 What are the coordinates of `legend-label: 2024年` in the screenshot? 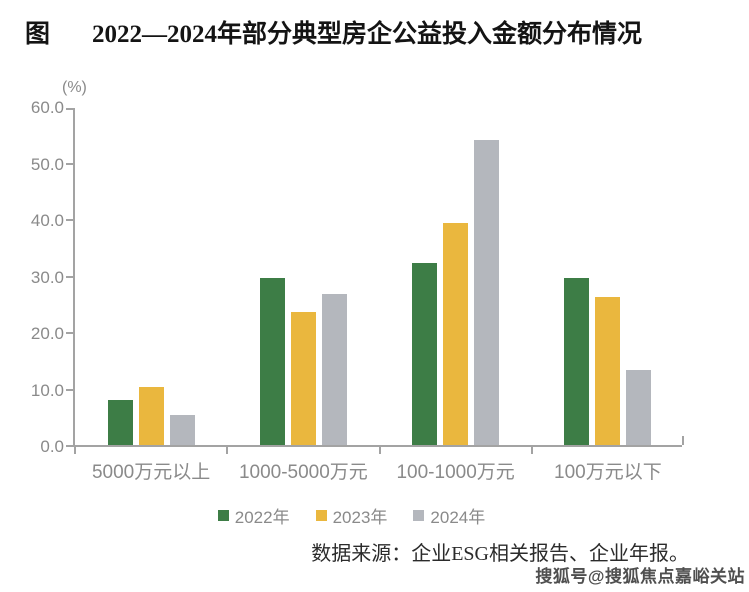 It's located at (458, 517).